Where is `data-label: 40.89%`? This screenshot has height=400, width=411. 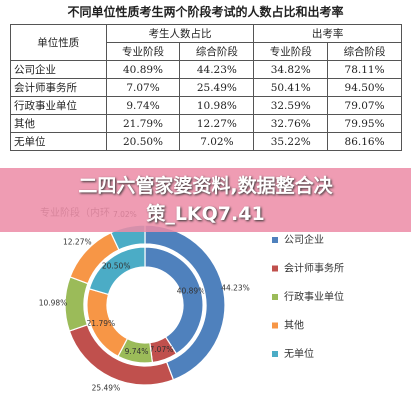 data-label: 40.89% is located at coordinates (191, 290).